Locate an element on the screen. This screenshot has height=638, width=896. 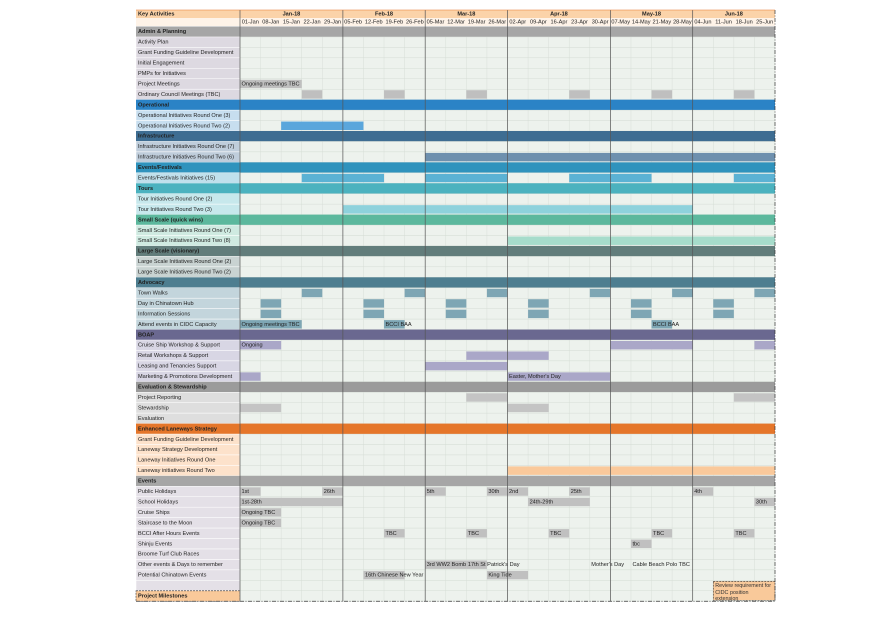
bar-label: 5th is located at coordinates (431, 492).